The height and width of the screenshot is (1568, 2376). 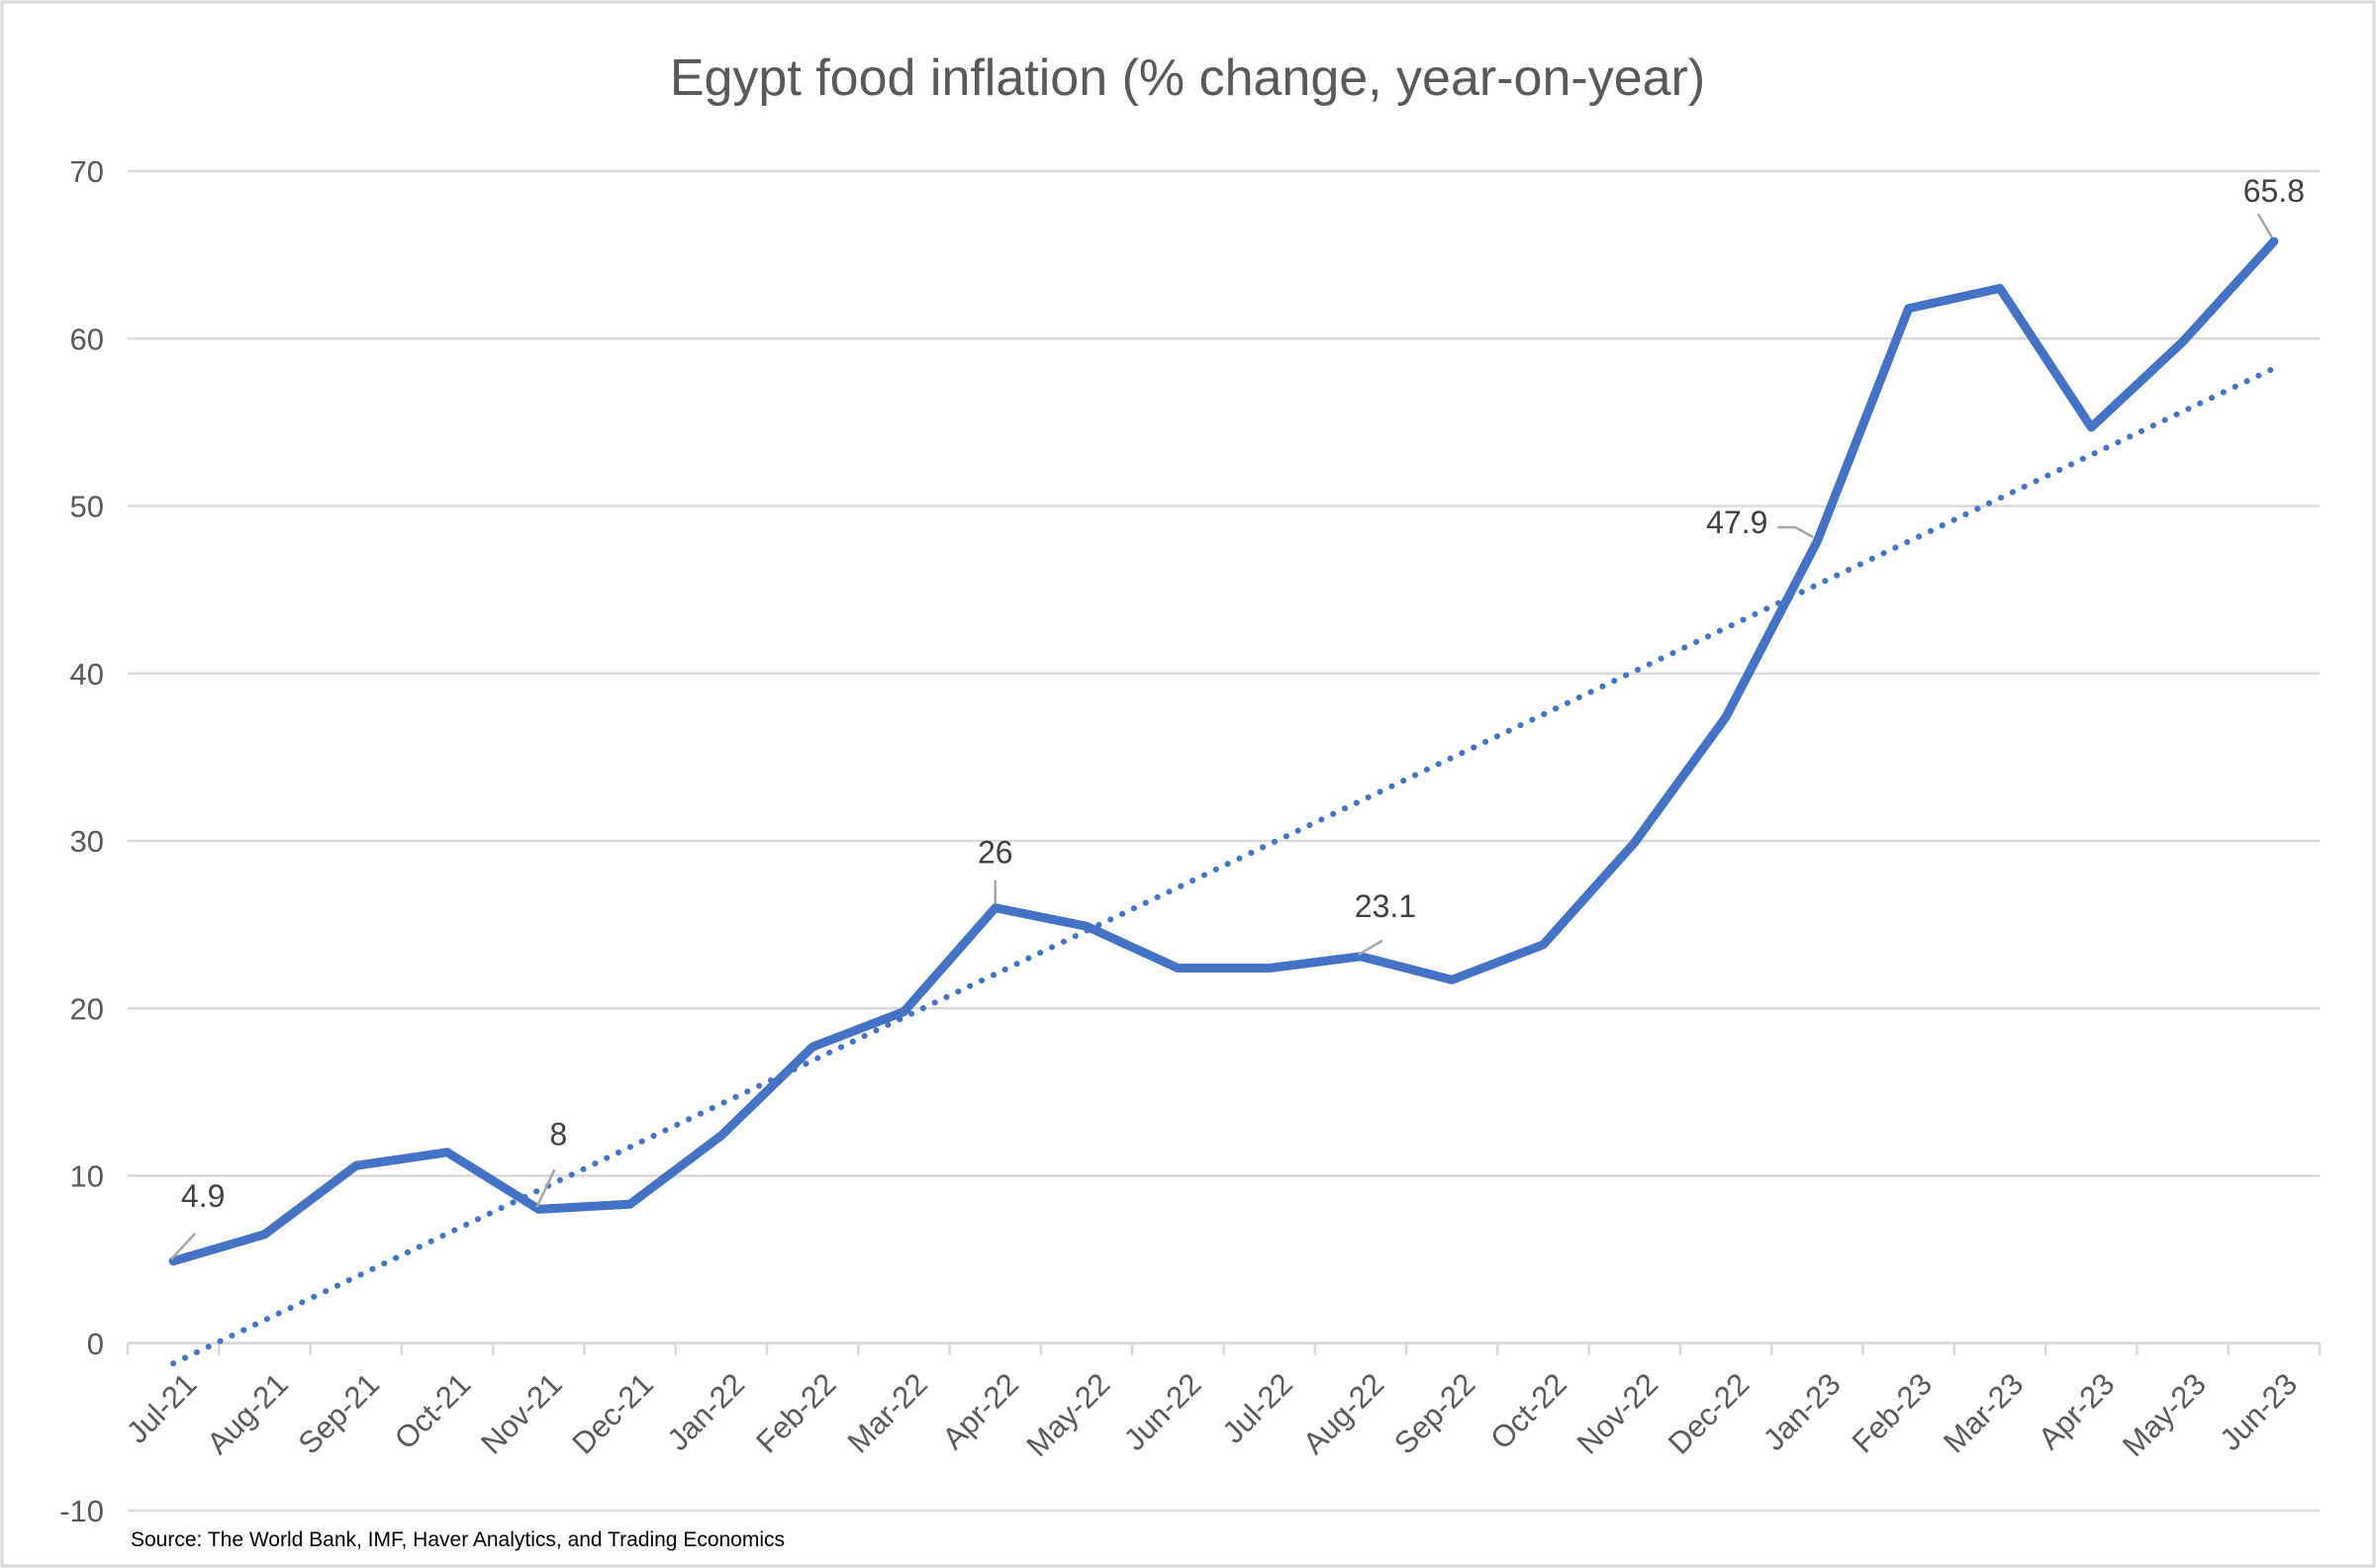 What do you see at coordinates (95, 1344) in the screenshot?
I see `y-tick-label: 0` at bounding box center [95, 1344].